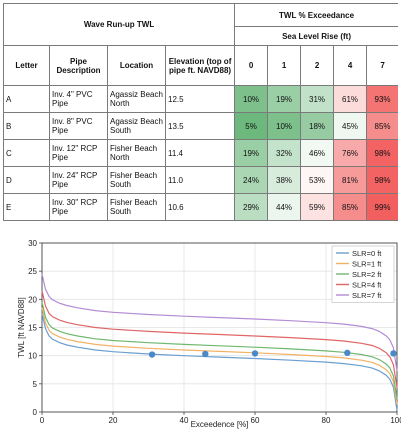 The height and width of the screenshot is (430, 401). I want to click on col-header-pipe: Pipe Description, so click(78, 65).